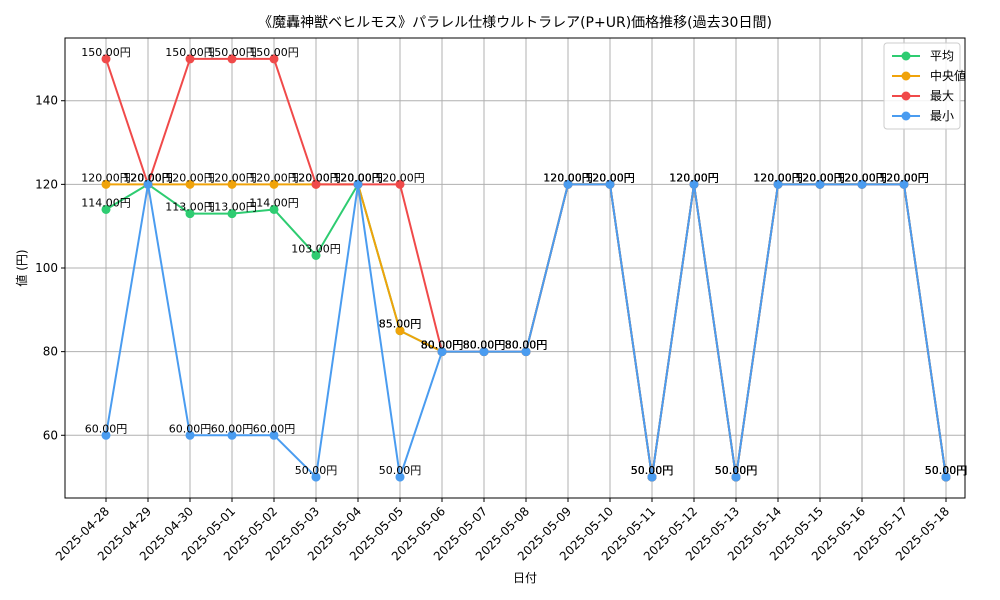 The image size is (1000, 600). What do you see at coordinates (922, 86) in the screenshot?
I see `legend-box` at bounding box center [922, 86].